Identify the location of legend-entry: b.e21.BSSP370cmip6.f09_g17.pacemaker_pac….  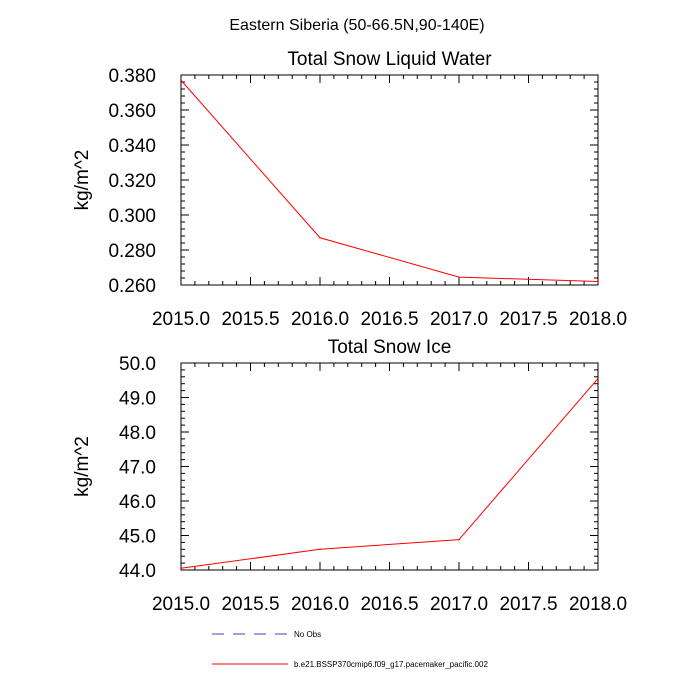
(350, 664).